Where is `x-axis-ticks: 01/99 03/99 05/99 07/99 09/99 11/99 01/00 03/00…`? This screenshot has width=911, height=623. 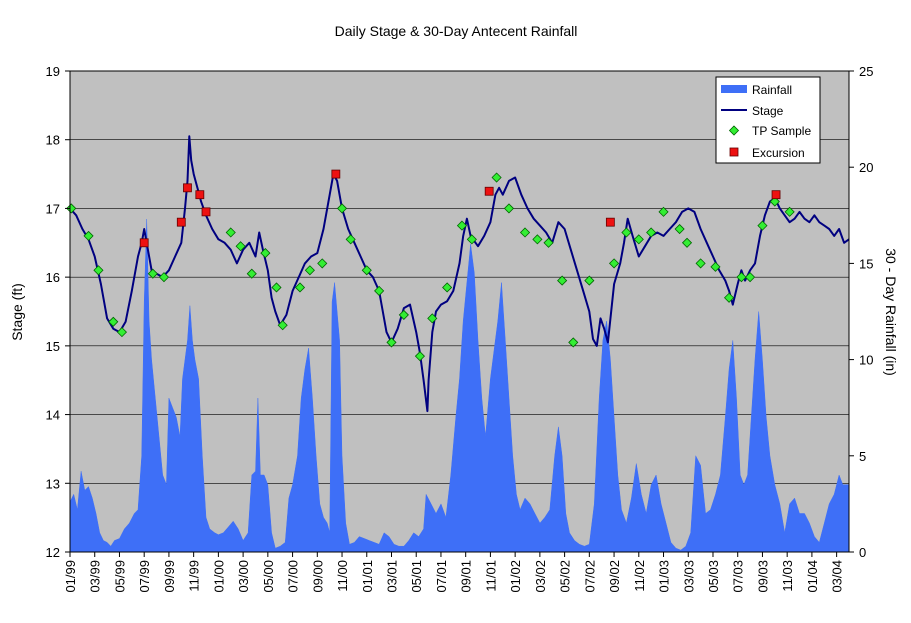
x-axis-ticks: 01/99 03/99 05/99 07/99 09/99 11/99 01/00 03/00… is located at coordinates (454, 572).